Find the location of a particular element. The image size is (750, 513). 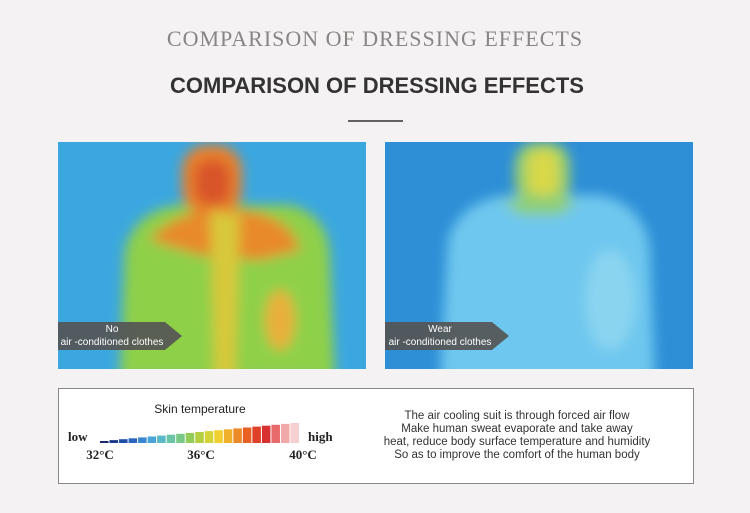

legend-tick: 36°C is located at coordinates (201, 454).